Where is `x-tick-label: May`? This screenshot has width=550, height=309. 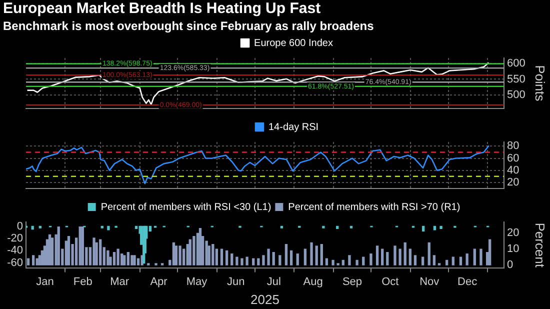 x-tick-label: May is located at coordinates (197, 282).